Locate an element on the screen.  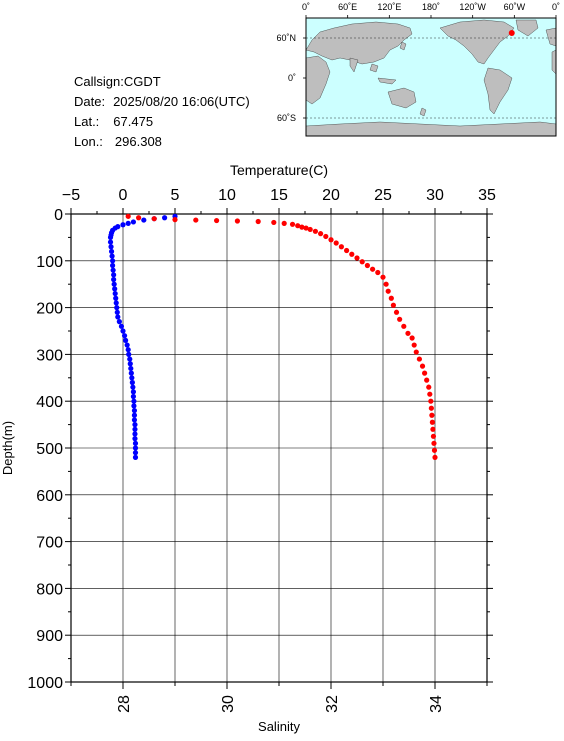
date-value: 2025/08/20 16:06(UTC) is located at coordinates (181, 101).